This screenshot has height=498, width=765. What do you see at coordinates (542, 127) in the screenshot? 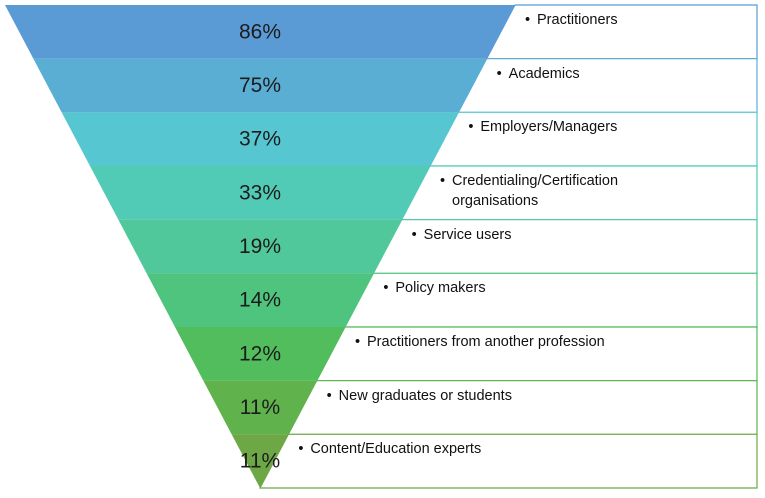
I see `category-label: Employers/Managers` at bounding box center [542, 127].